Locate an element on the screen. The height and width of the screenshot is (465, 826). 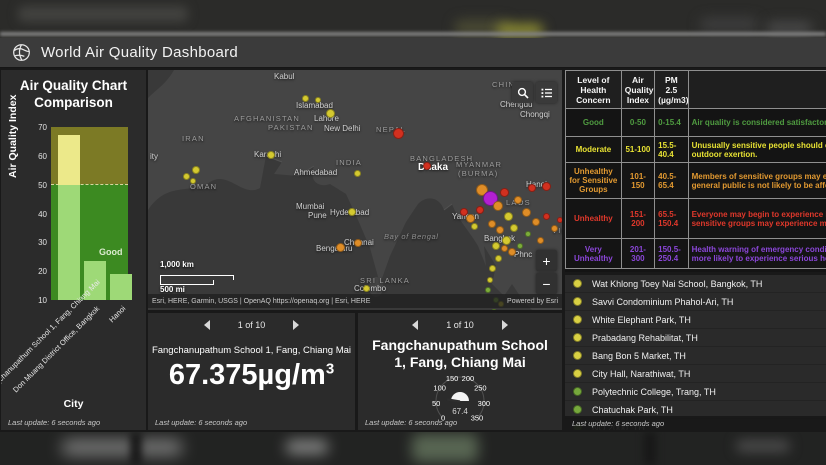
zoom-in-button: + is located at coordinates (546, 260).